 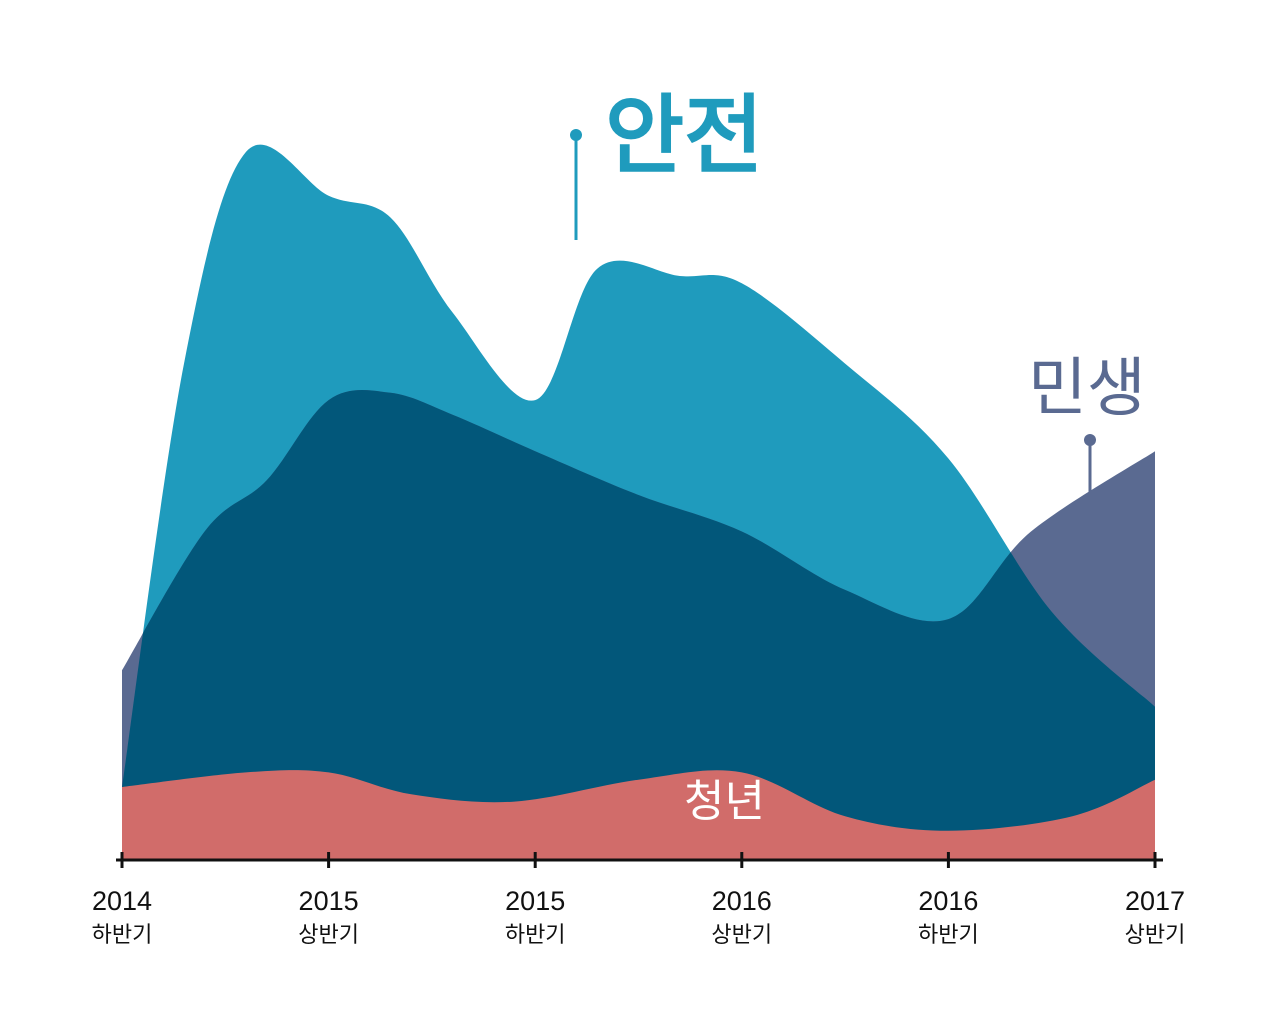 I want to click on x-tick-label-year: 2017, so click(x=1155, y=901).